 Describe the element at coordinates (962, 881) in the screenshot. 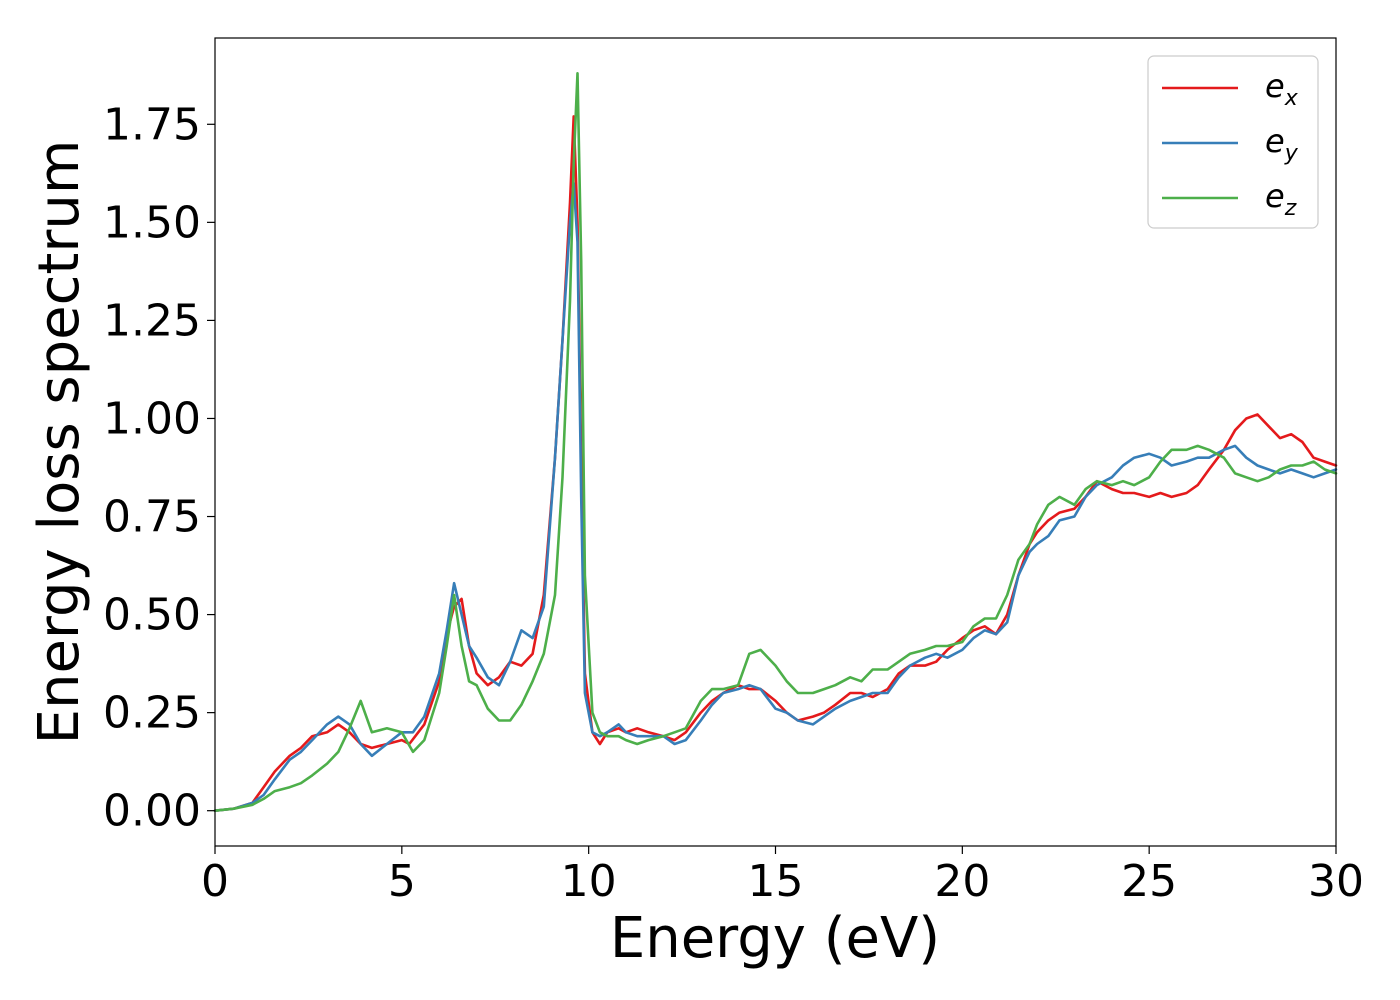

I see `x-tick-label: 20` at that location.